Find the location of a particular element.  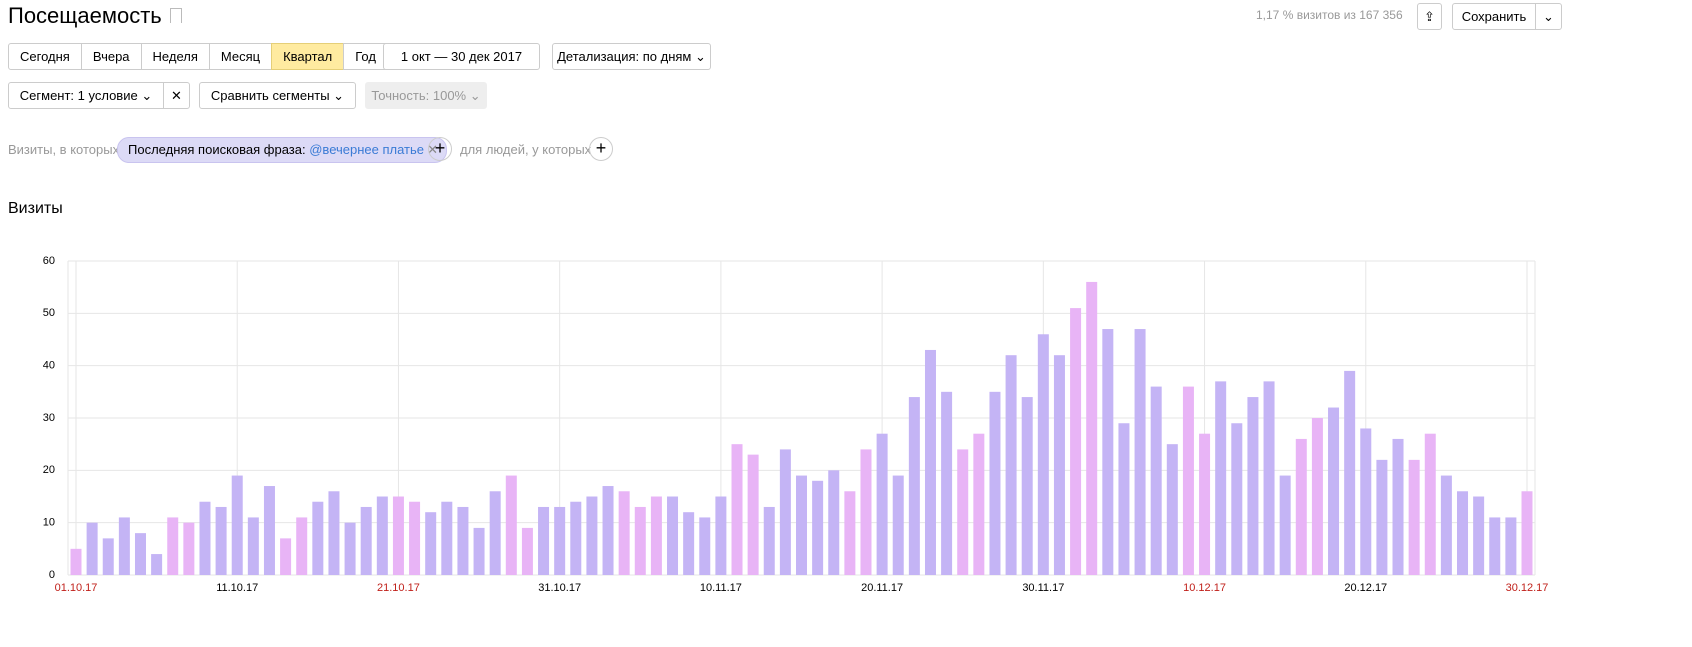

period-button: Месяц is located at coordinates (240, 56).